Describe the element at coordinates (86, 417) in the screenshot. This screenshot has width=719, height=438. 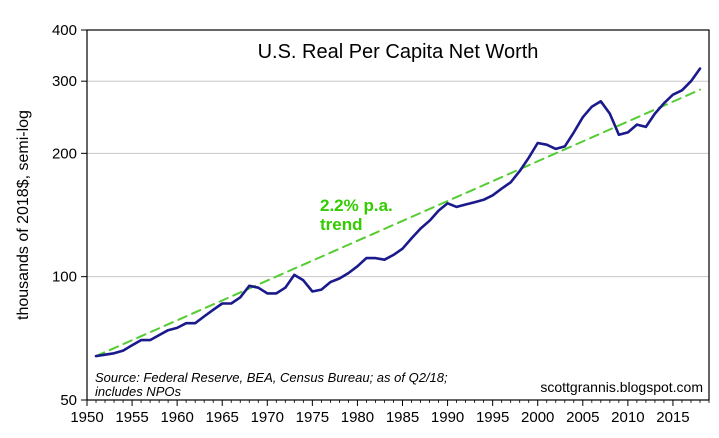
I see `x-tick-label: 1950` at that location.